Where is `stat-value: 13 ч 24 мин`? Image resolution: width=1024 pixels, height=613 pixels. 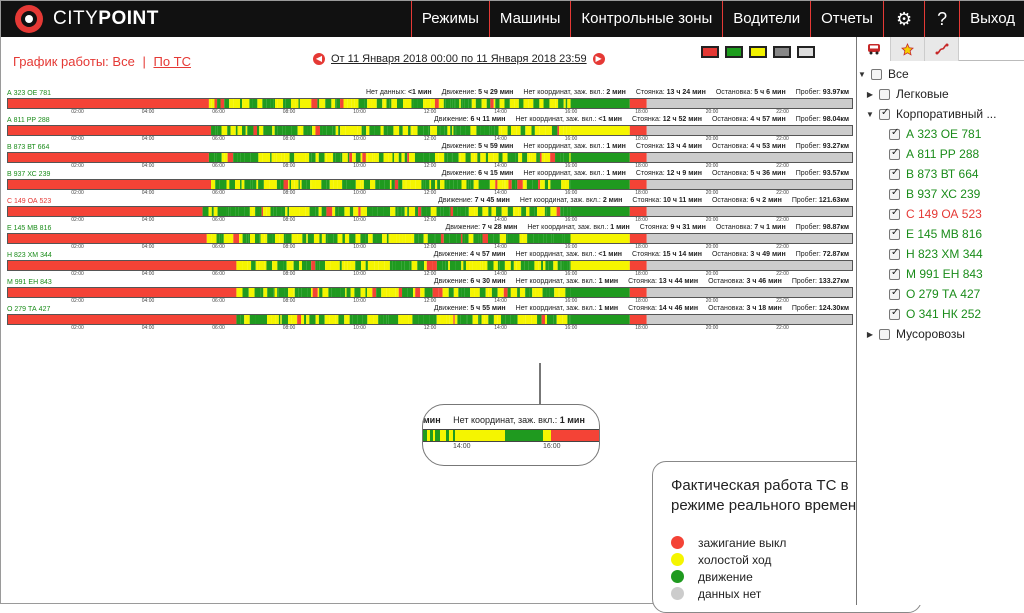
stat-value: 13 ч 24 мин is located at coordinates (686, 92).